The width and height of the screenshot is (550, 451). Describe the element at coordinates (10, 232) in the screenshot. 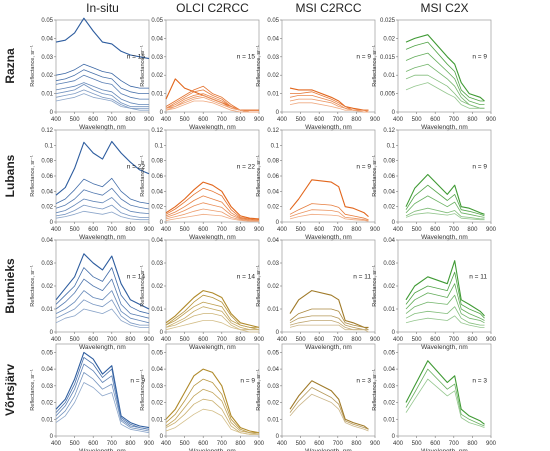

I see `row-labels: Razna Lubans Burtnieks Võrtsjärv` at that location.